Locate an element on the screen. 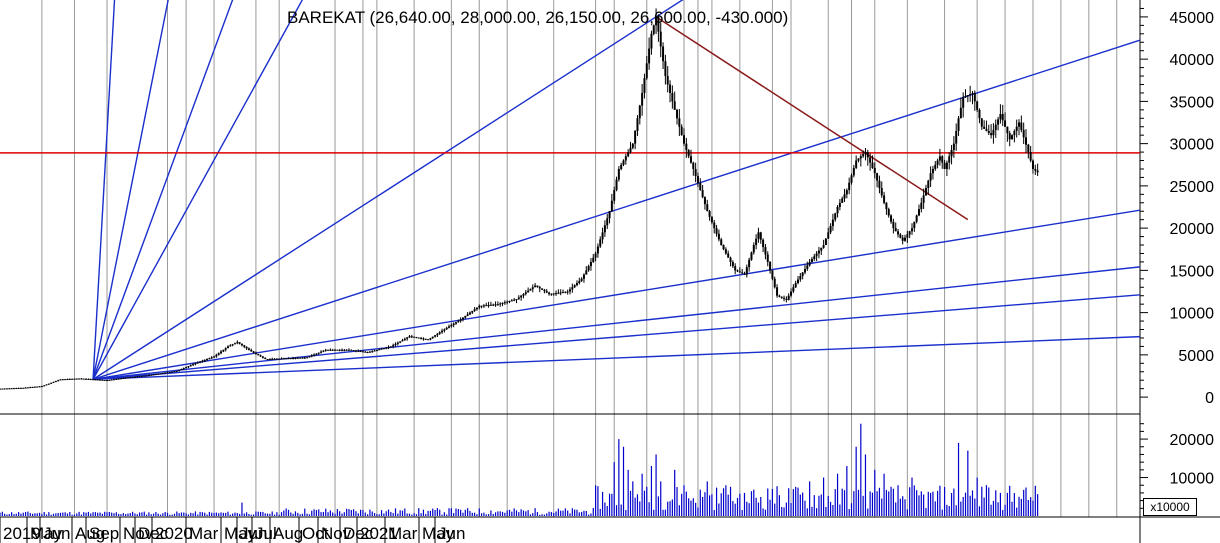 The height and width of the screenshot is (543, 1220). time-tick-label: May is located at coordinates (46, 533).